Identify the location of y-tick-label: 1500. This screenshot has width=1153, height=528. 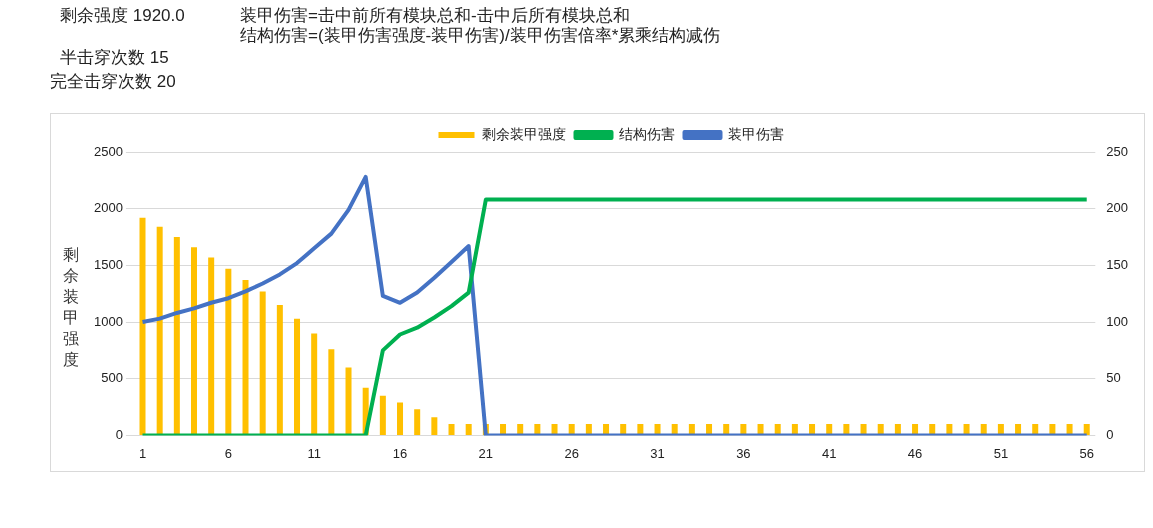
(108, 264).